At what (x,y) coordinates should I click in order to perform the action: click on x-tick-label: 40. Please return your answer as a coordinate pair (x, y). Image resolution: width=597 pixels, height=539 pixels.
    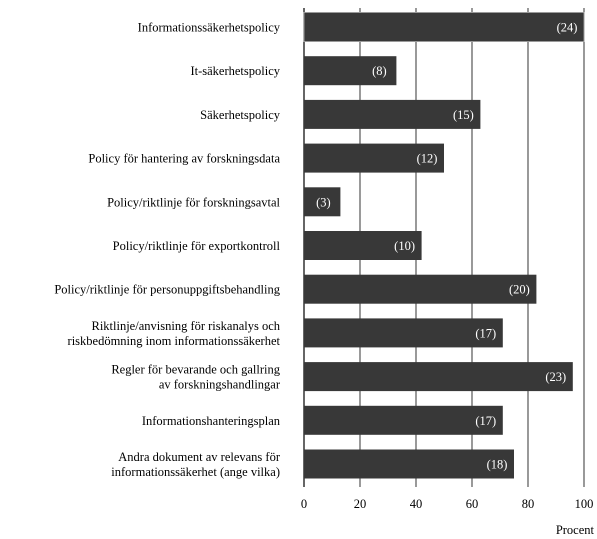
    Looking at the image, I should click on (416, 504).